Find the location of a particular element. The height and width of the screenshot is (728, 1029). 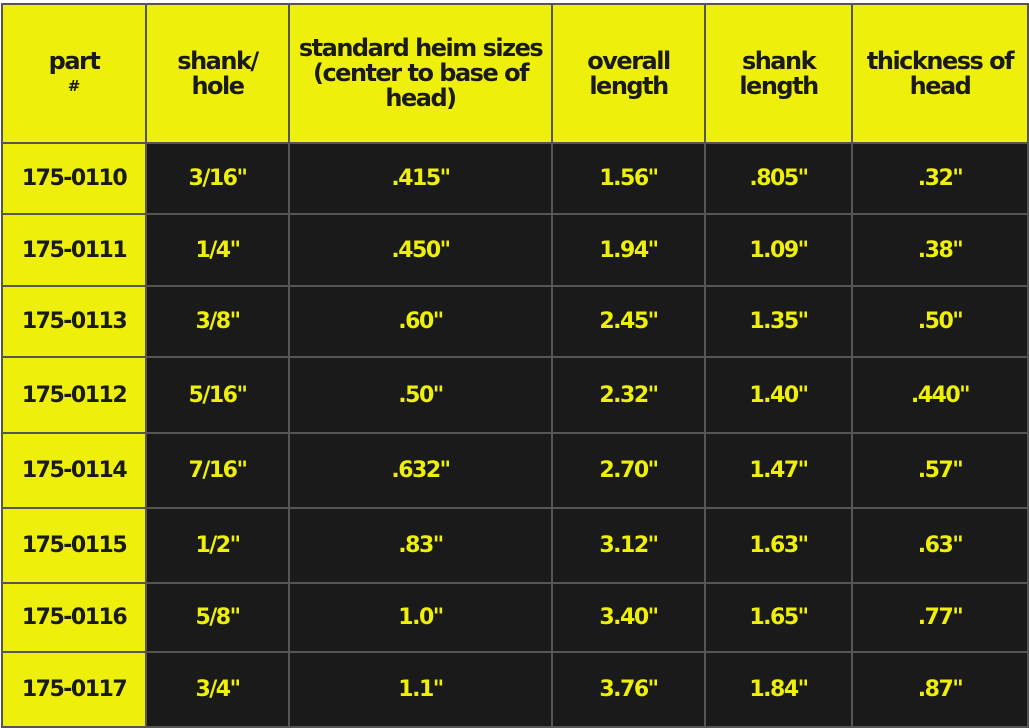

cell-heim-size: .83" is located at coordinates (420, 545).